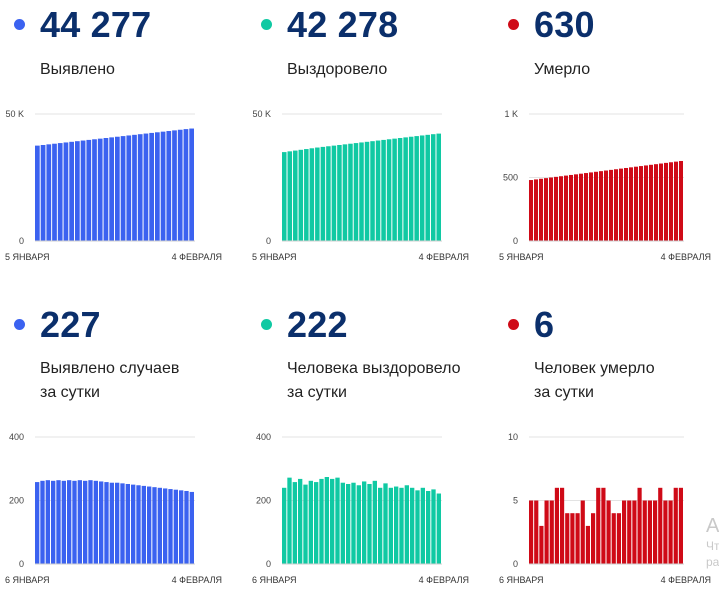 Image resolution: width=719 pixels, height=597 pixels. Describe the element at coordinates (14, 114) in the screenshot. I see `y-tick-label: 50 K` at that location.